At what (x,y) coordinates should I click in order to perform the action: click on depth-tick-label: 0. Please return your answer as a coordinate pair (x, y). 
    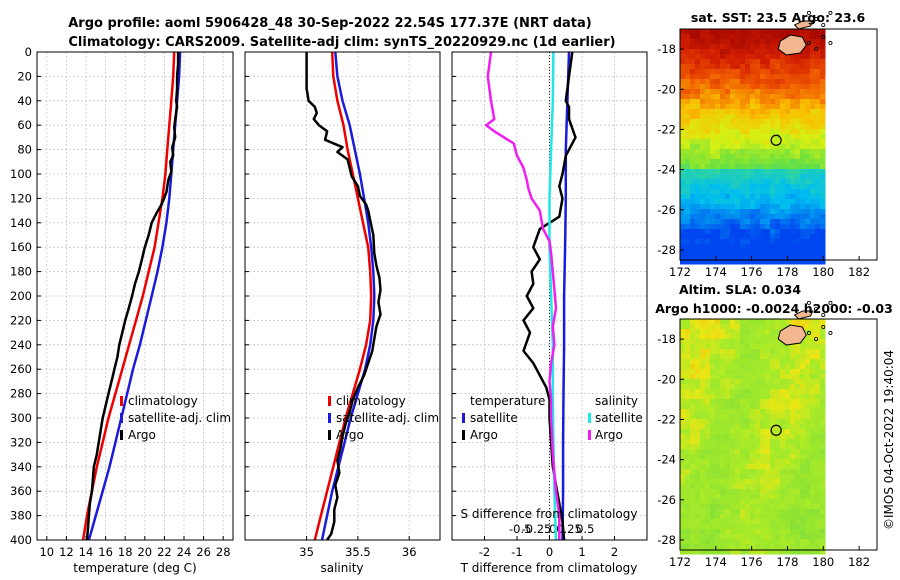
    Looking at the image, I should click on (28, 52).